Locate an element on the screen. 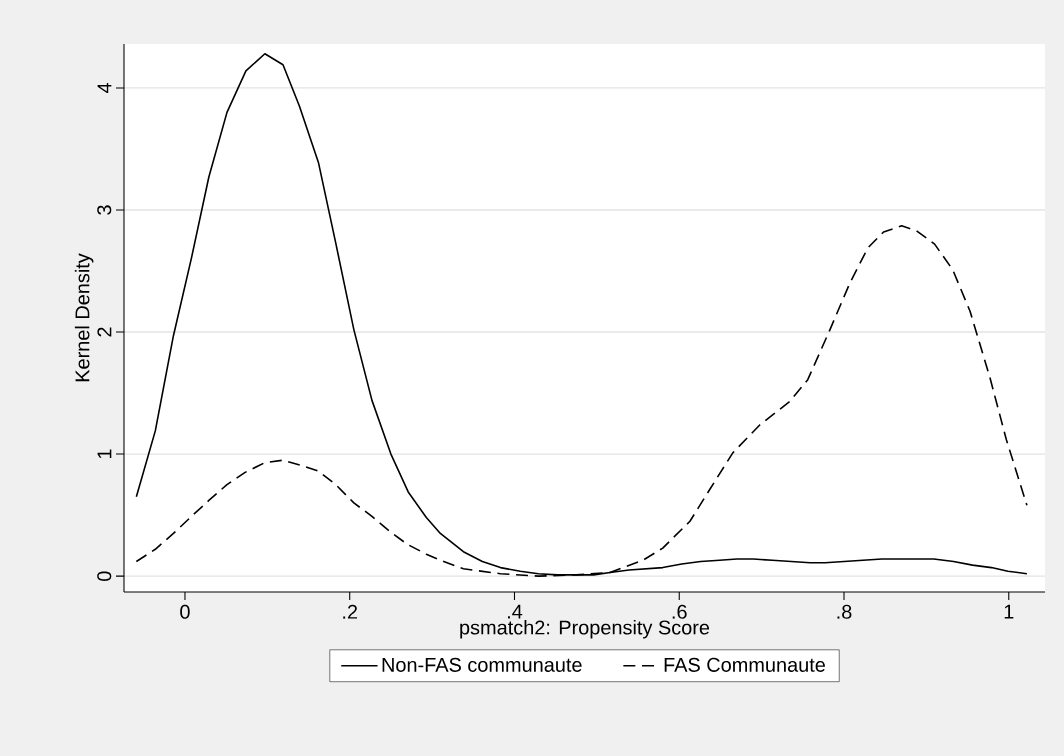 Image resolution: width=1064 pixels, height=756 pixels. y-tick-label: 2 is located at coordinates (104, 332).